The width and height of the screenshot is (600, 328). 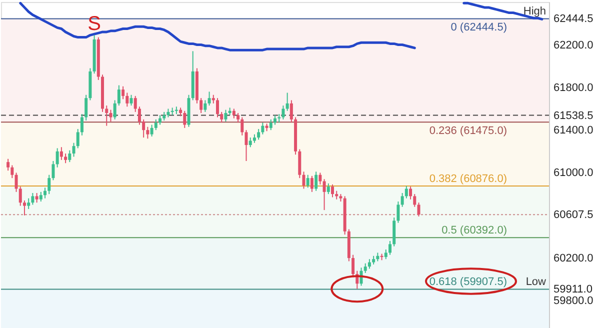 What do you see at coordinates (574, 88) in the screenshot?
I see `y-tick-label: 61800.0` at bounding box center [574, 88].